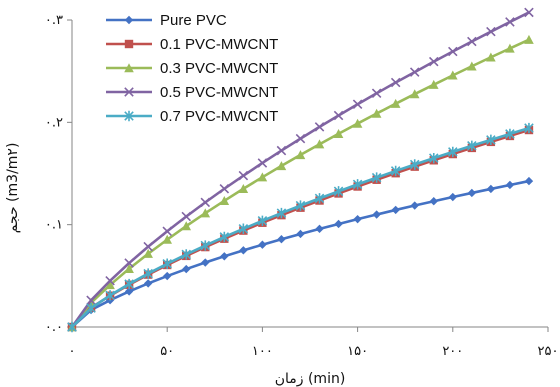 The height and width of the screenshot is (387, 560). I want to click on legend-item: Pure PVC, so click(166, 20).